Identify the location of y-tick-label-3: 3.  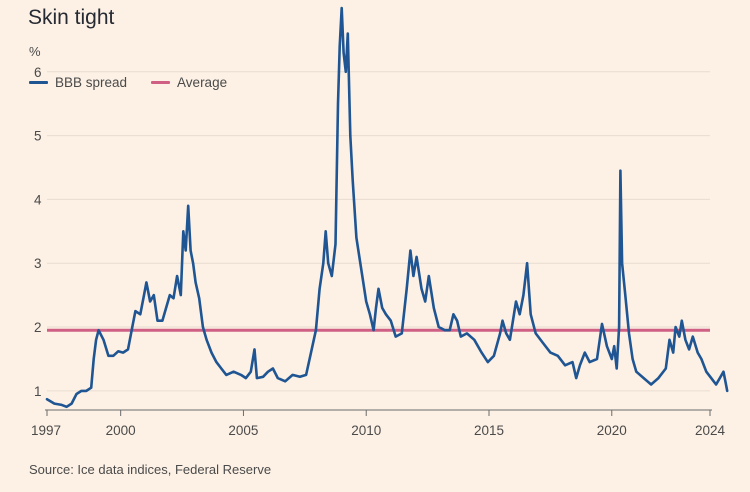
(38, 263).